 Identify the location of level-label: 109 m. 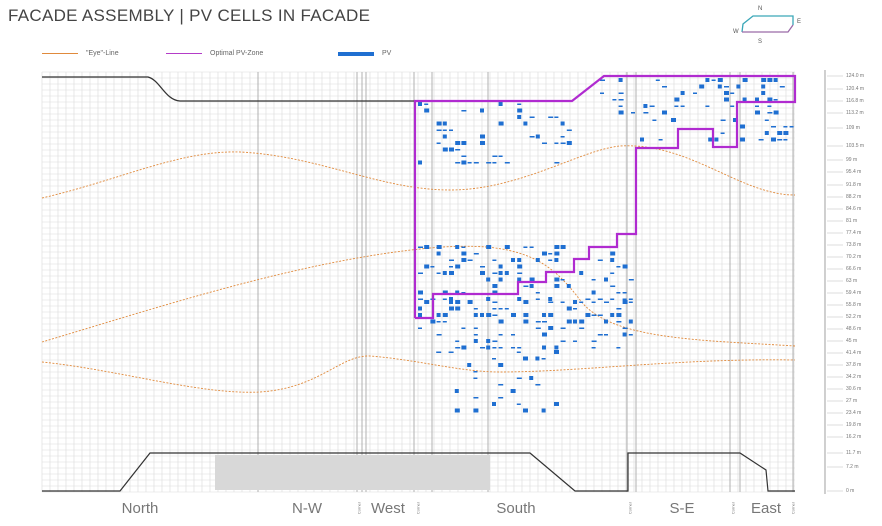
(853, 128).